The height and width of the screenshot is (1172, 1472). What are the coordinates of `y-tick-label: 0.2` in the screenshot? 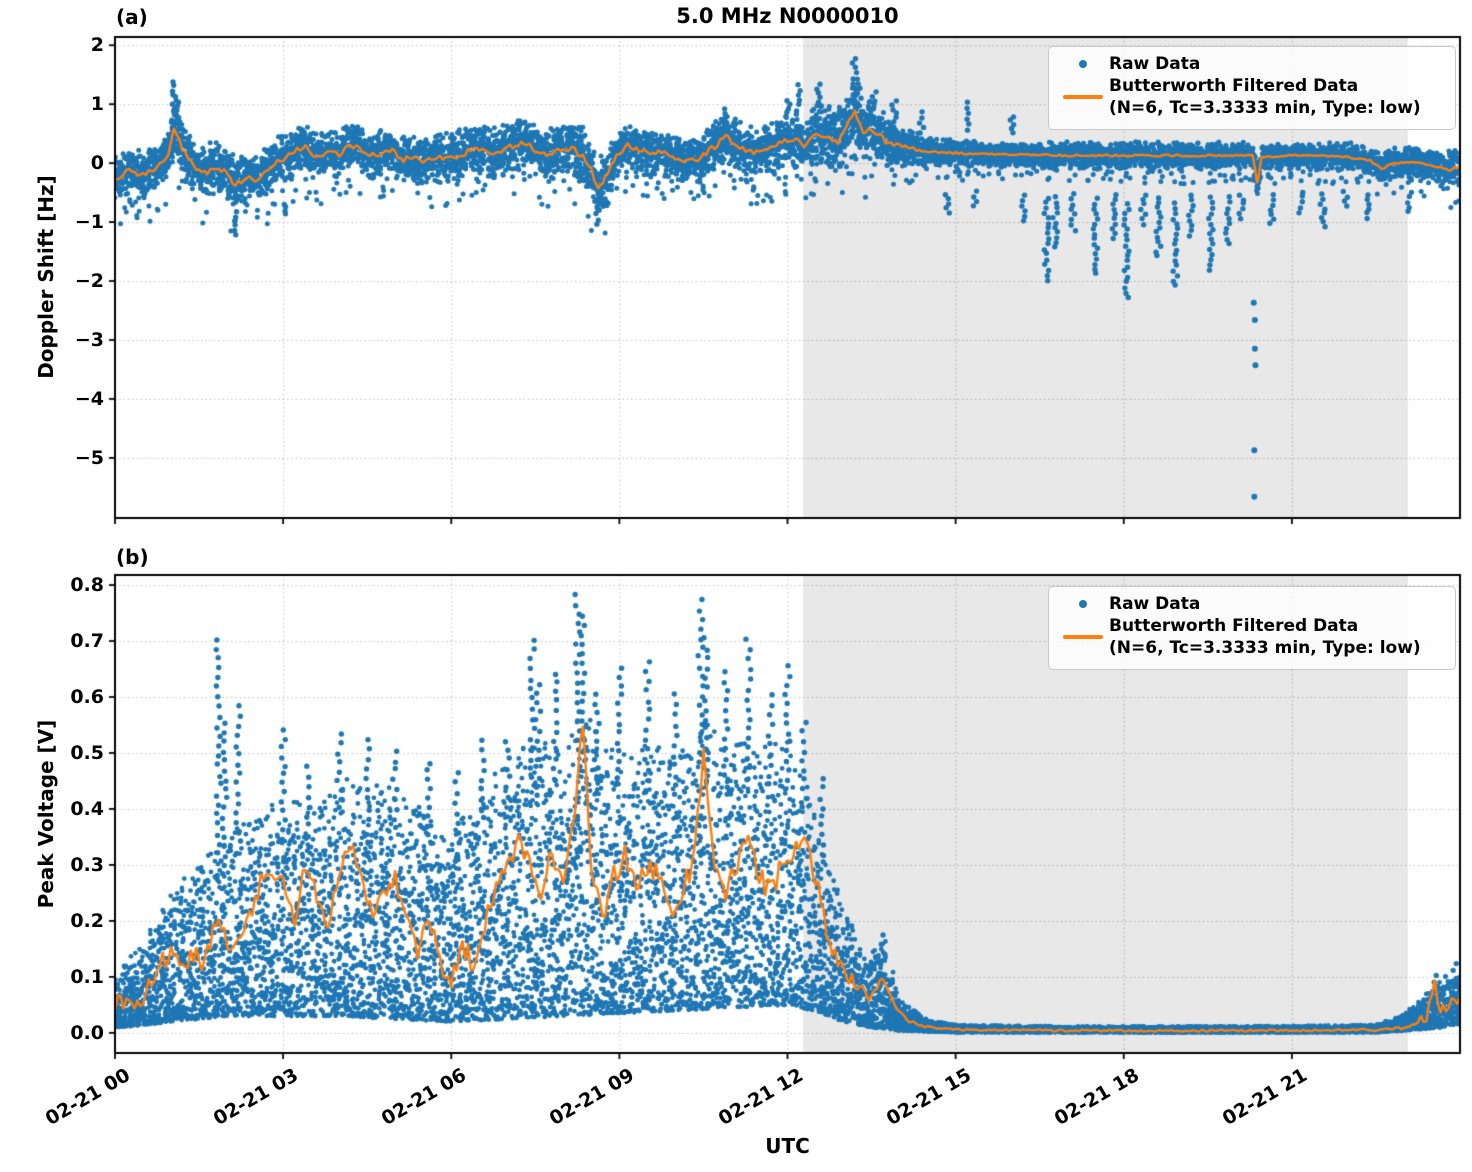 It's located at (87, 920).